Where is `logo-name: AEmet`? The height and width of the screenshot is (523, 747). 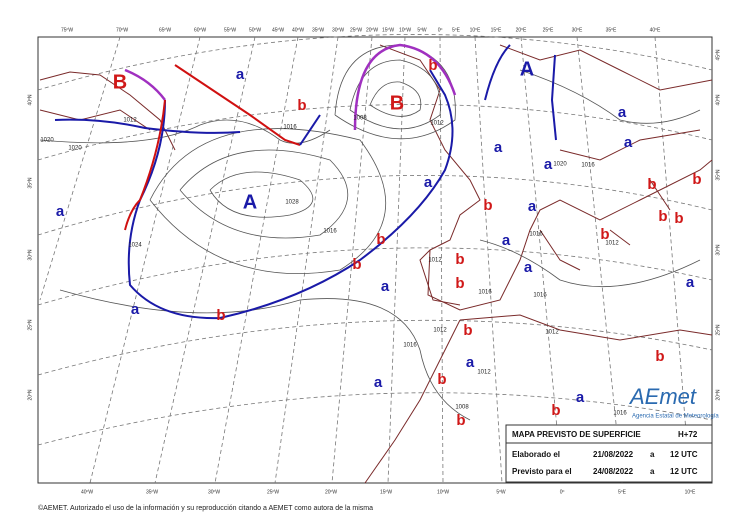
logo-name: AEmet is located at coordinates (662, 396).